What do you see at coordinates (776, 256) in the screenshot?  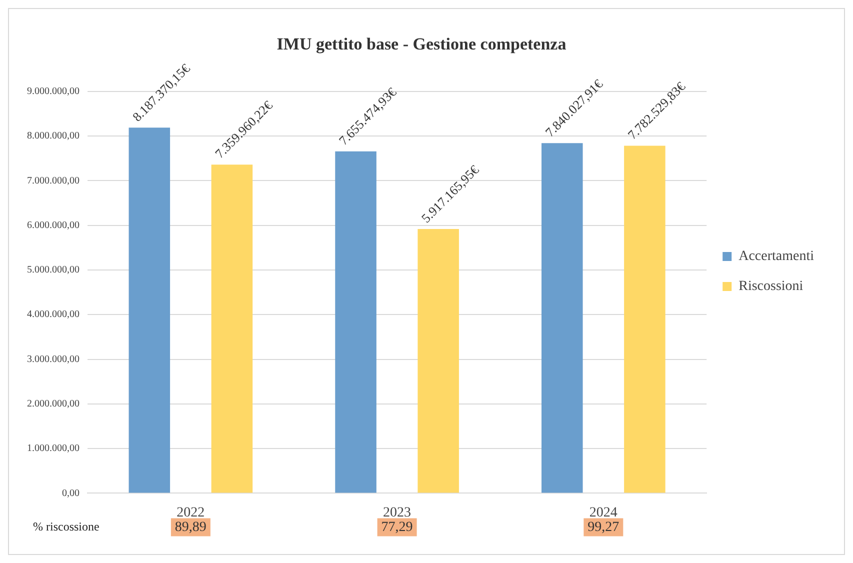 I see `legend-label: Accertamenti` at bounding box center [776, 256].